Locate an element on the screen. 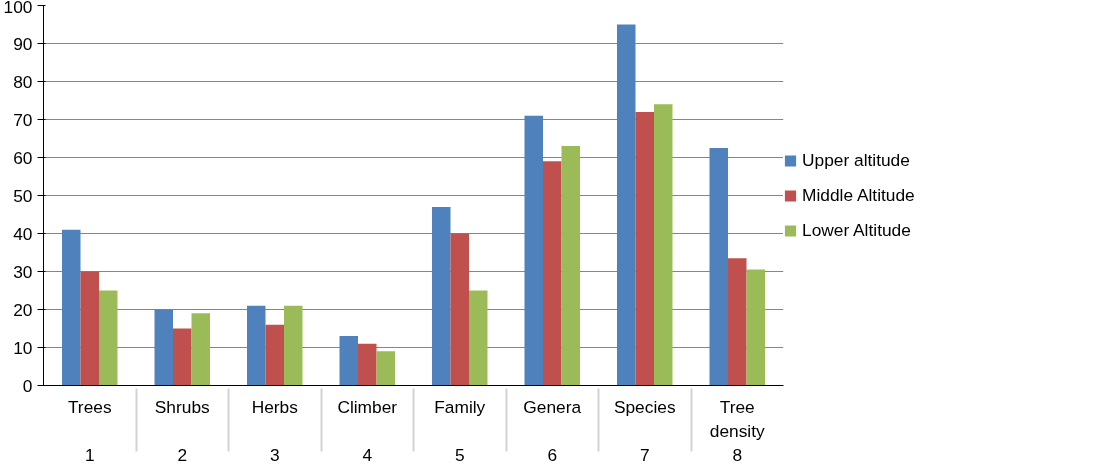  y-tick-label: 20 is located at coordinates (23, 309).